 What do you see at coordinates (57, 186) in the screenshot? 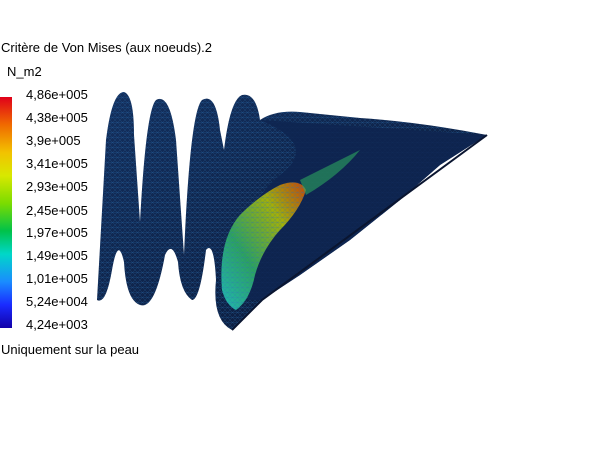
I see `legend-value-4: 2,93e+005` at bounding box center [57, 186].